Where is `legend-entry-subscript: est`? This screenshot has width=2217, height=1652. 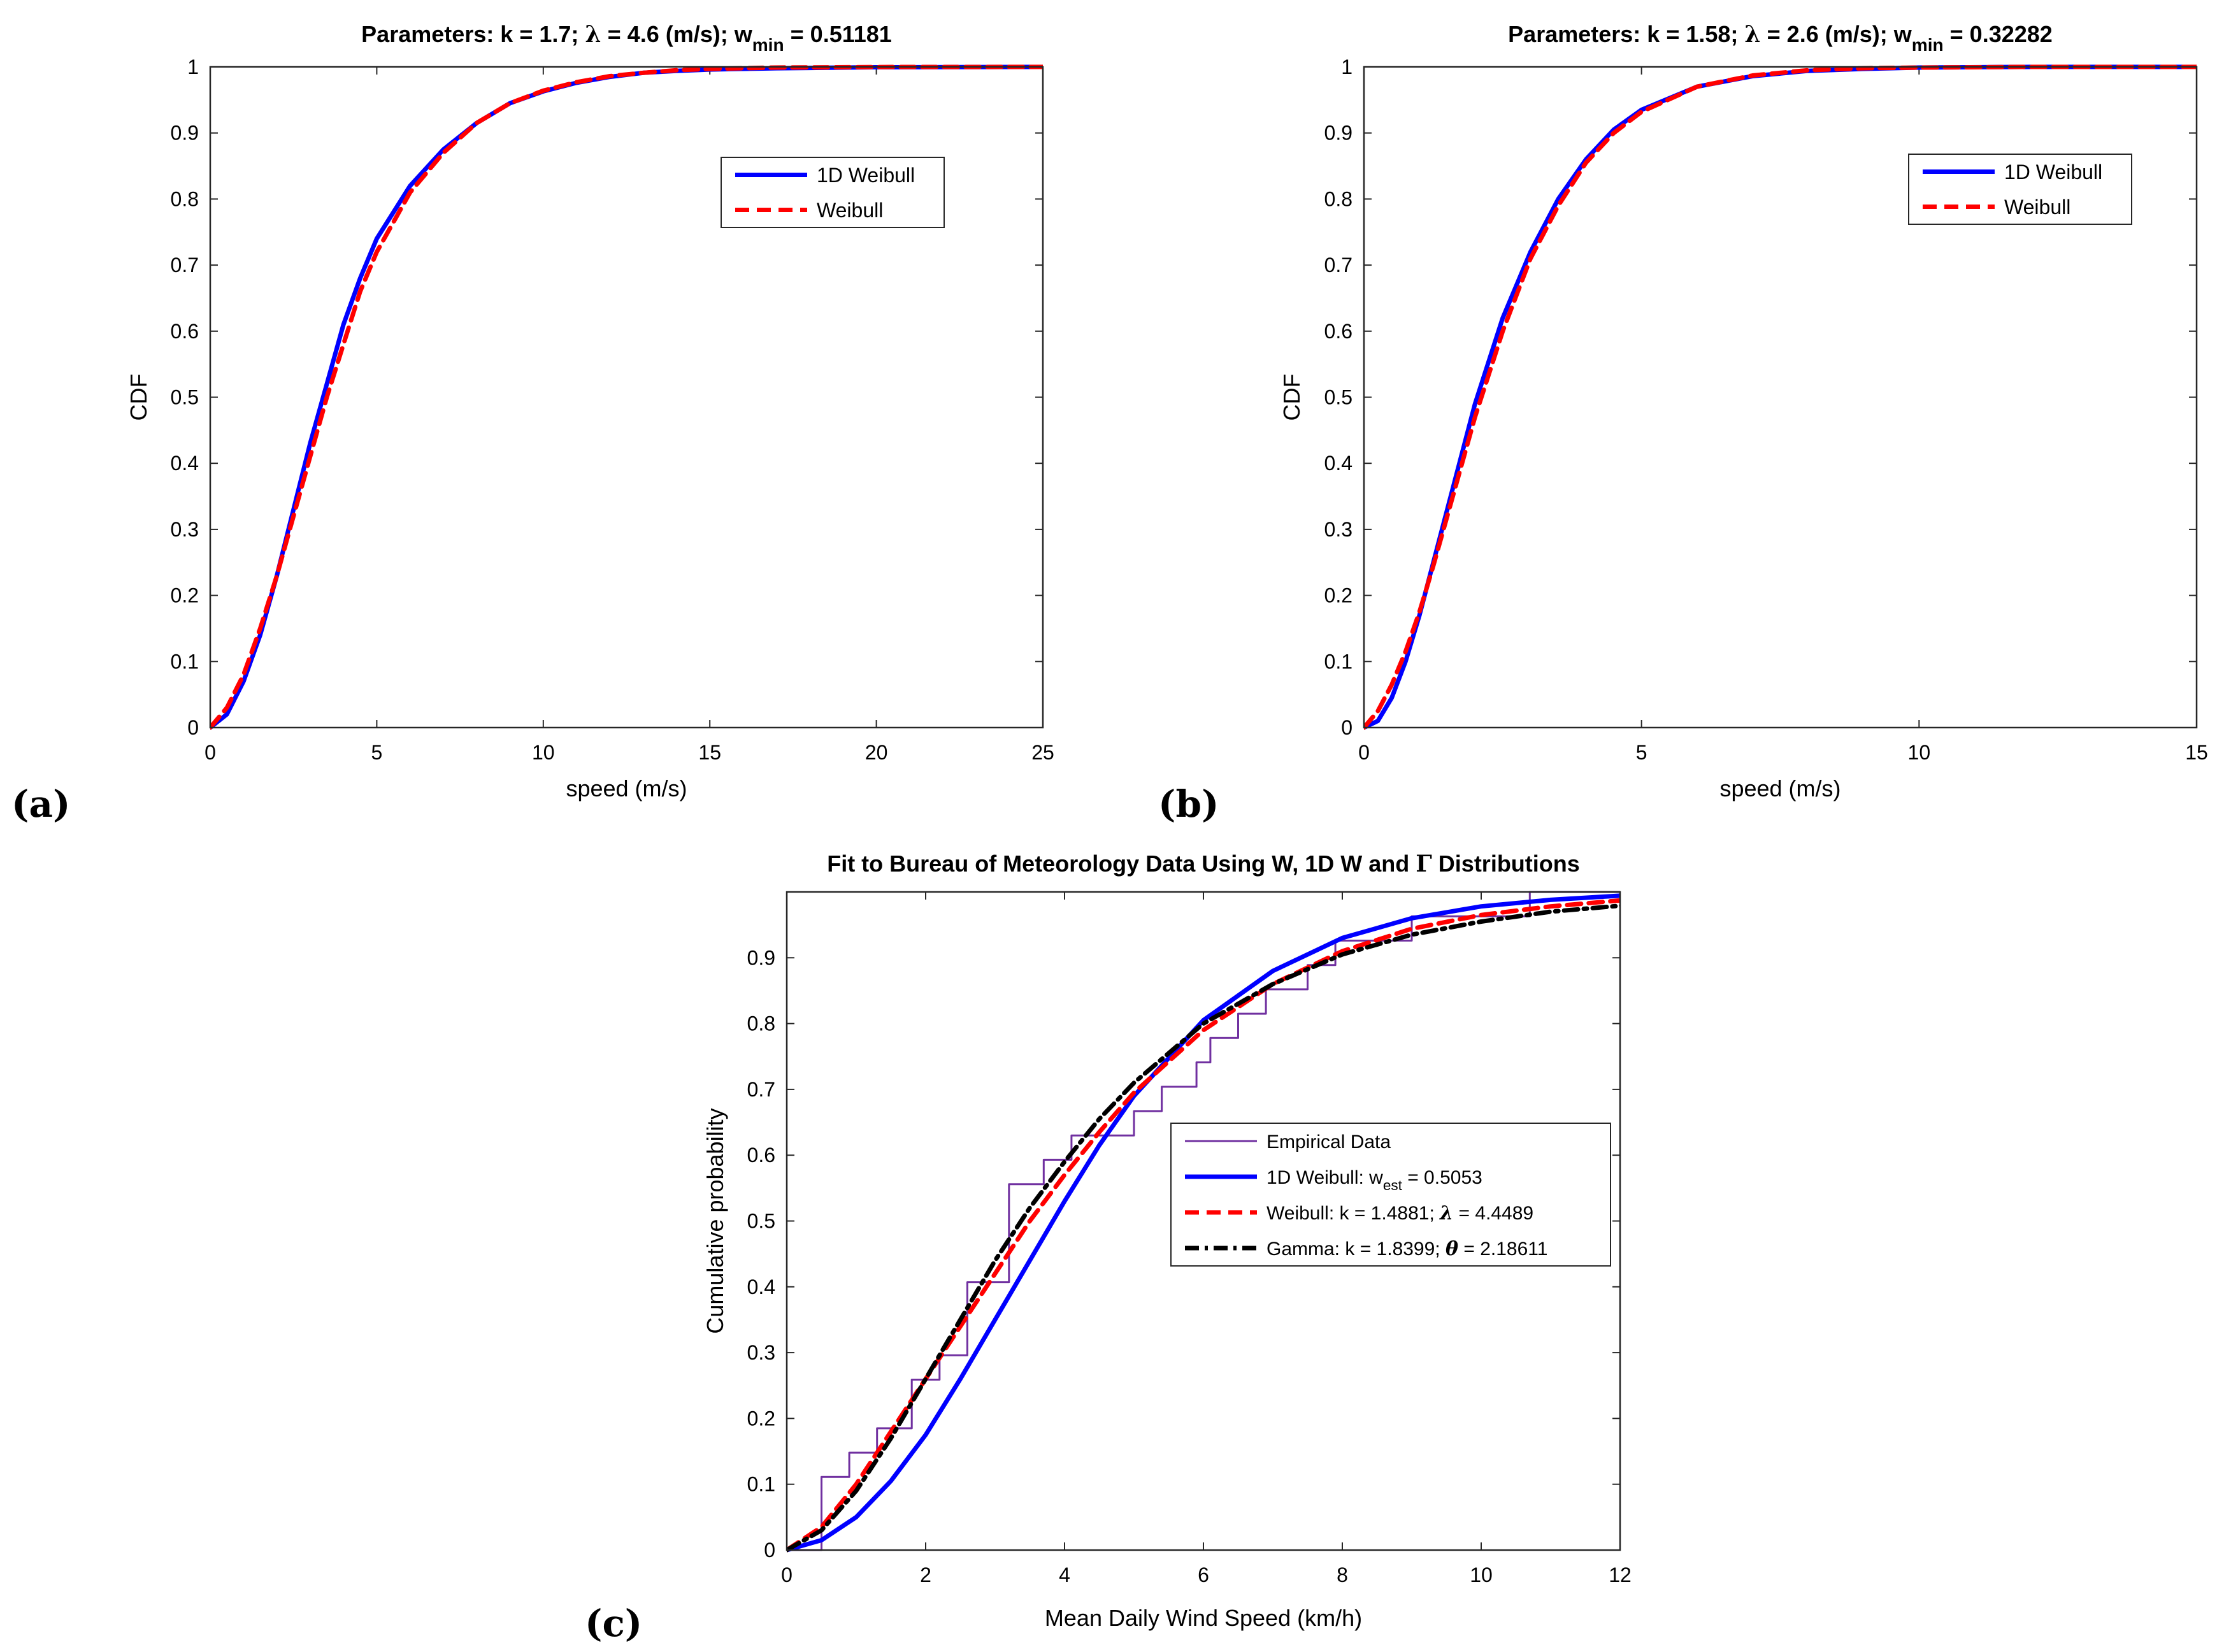
legend-entry-subscript: est is located at coordinates (1393, 1185).